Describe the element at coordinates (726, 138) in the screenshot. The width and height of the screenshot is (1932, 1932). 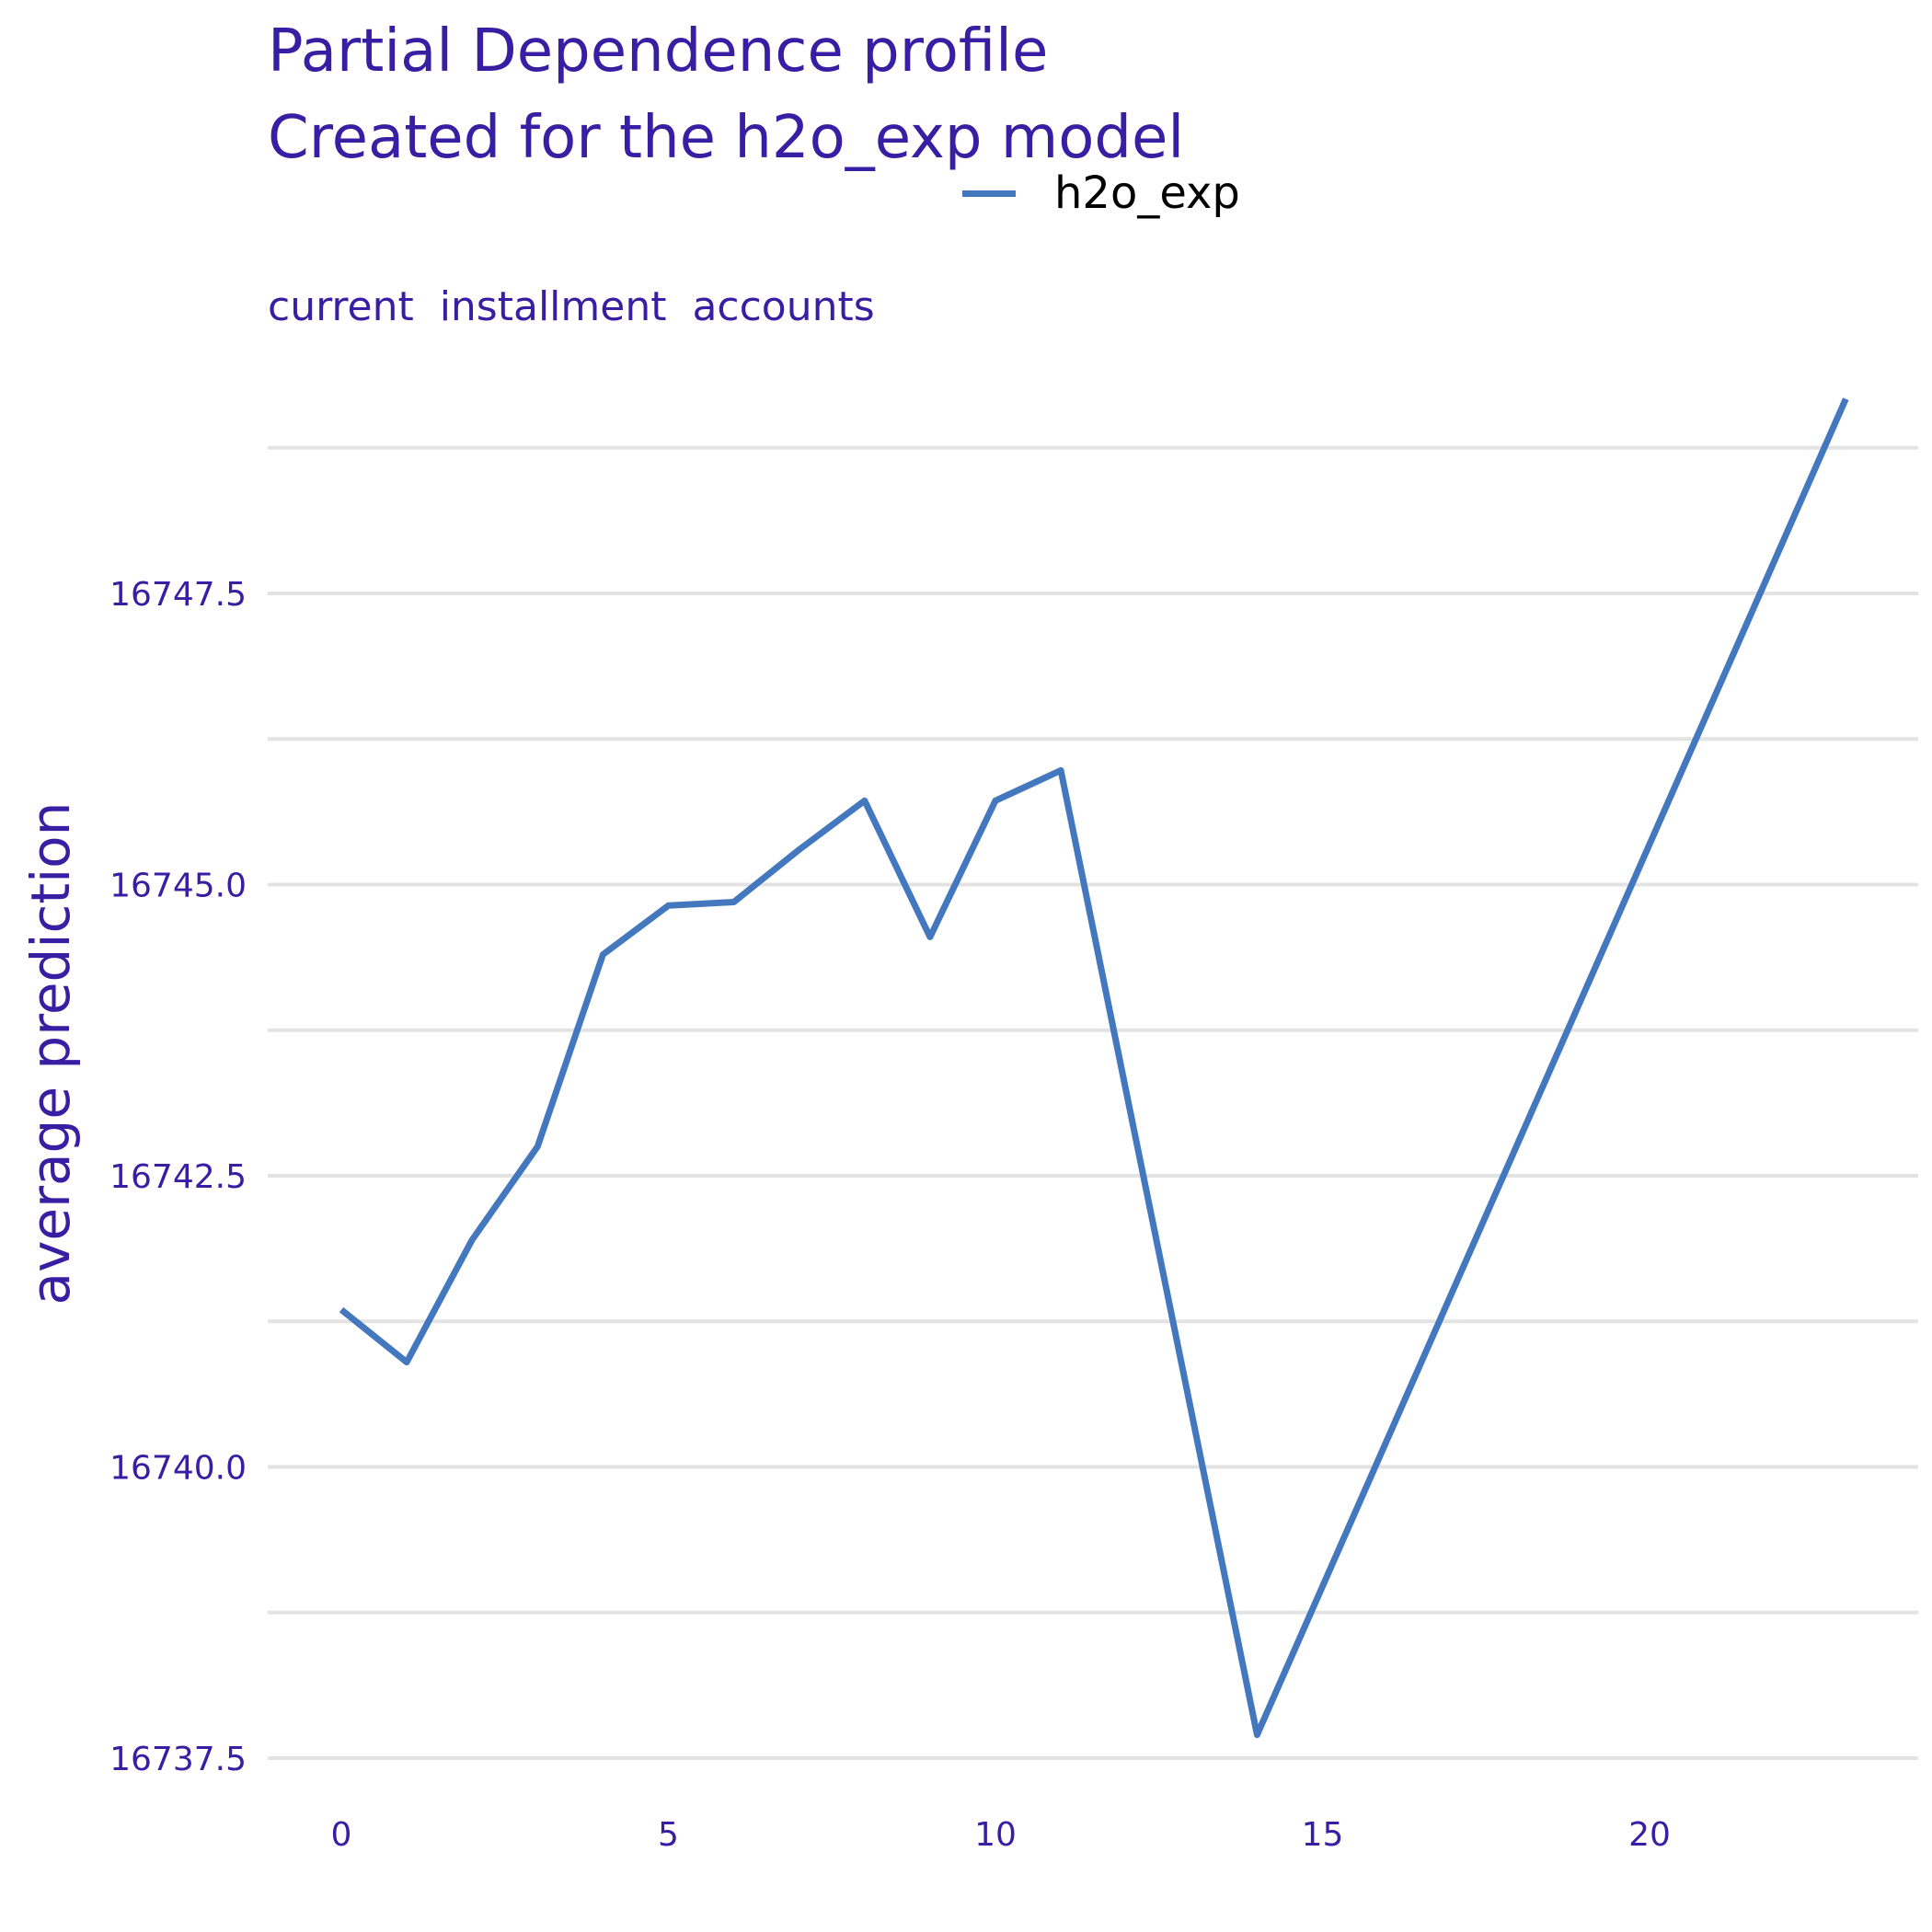
I see `chart-subtitle: Created for the h2o_exp model` at that location.